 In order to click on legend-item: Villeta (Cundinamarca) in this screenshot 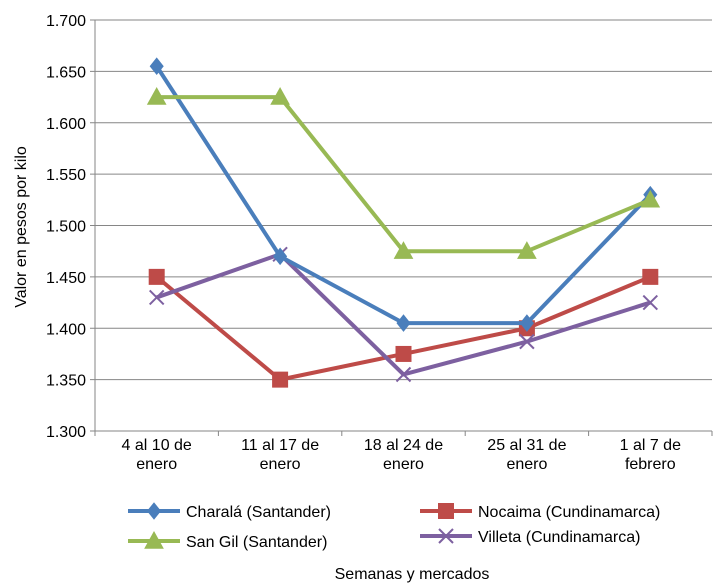, I will do `click(530, 537)`.